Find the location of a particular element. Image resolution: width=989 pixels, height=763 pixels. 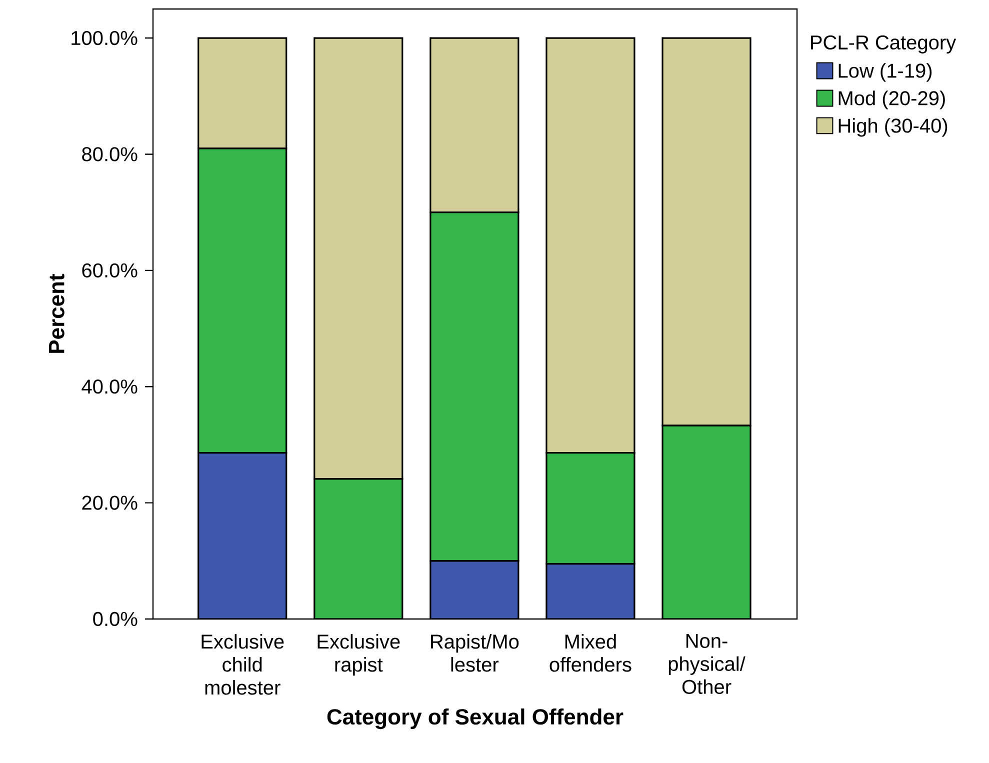

y-tick-label: 20.0% is located at coordinates (110, 503).